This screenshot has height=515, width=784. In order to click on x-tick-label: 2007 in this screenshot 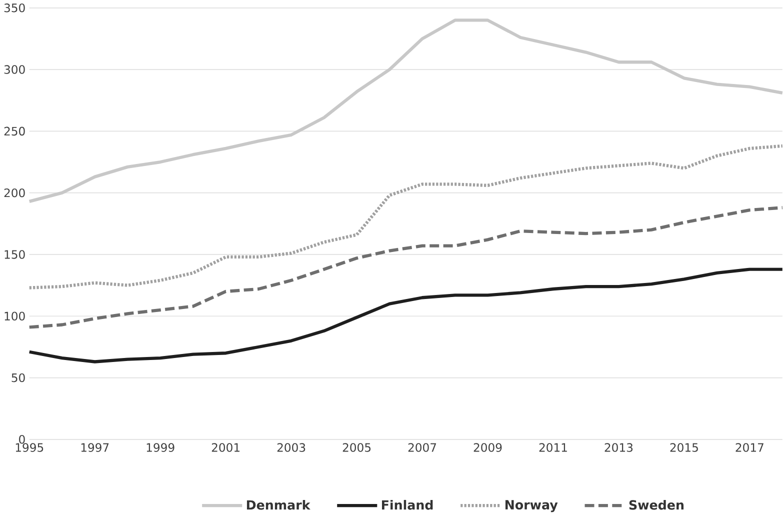, I will do `click(422, 447)`.